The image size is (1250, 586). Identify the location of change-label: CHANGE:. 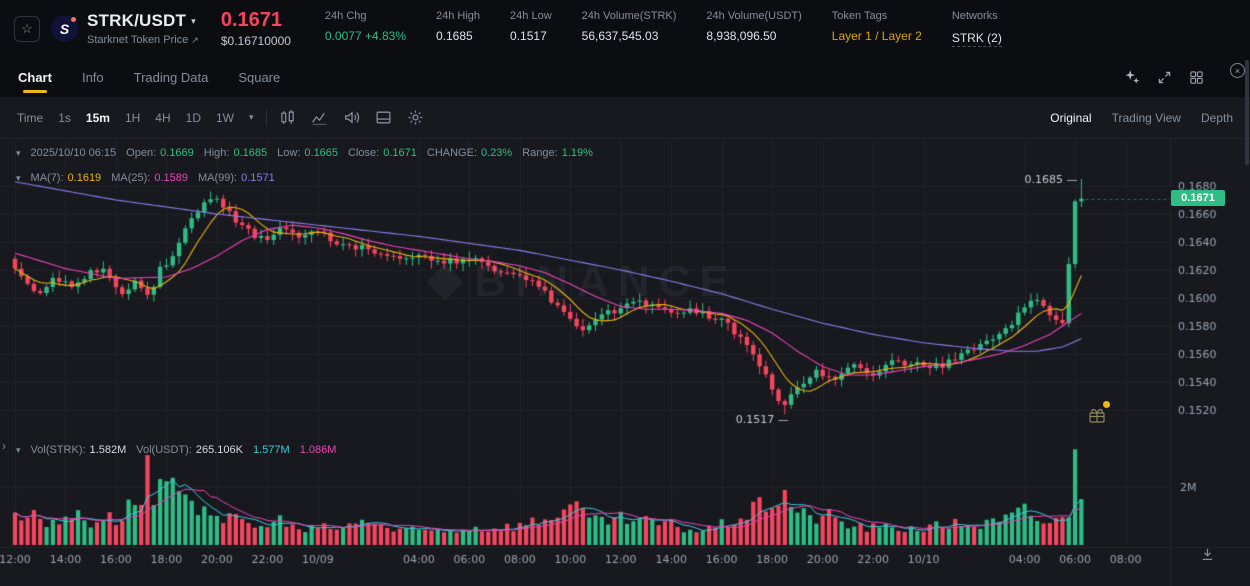
(452, 153).